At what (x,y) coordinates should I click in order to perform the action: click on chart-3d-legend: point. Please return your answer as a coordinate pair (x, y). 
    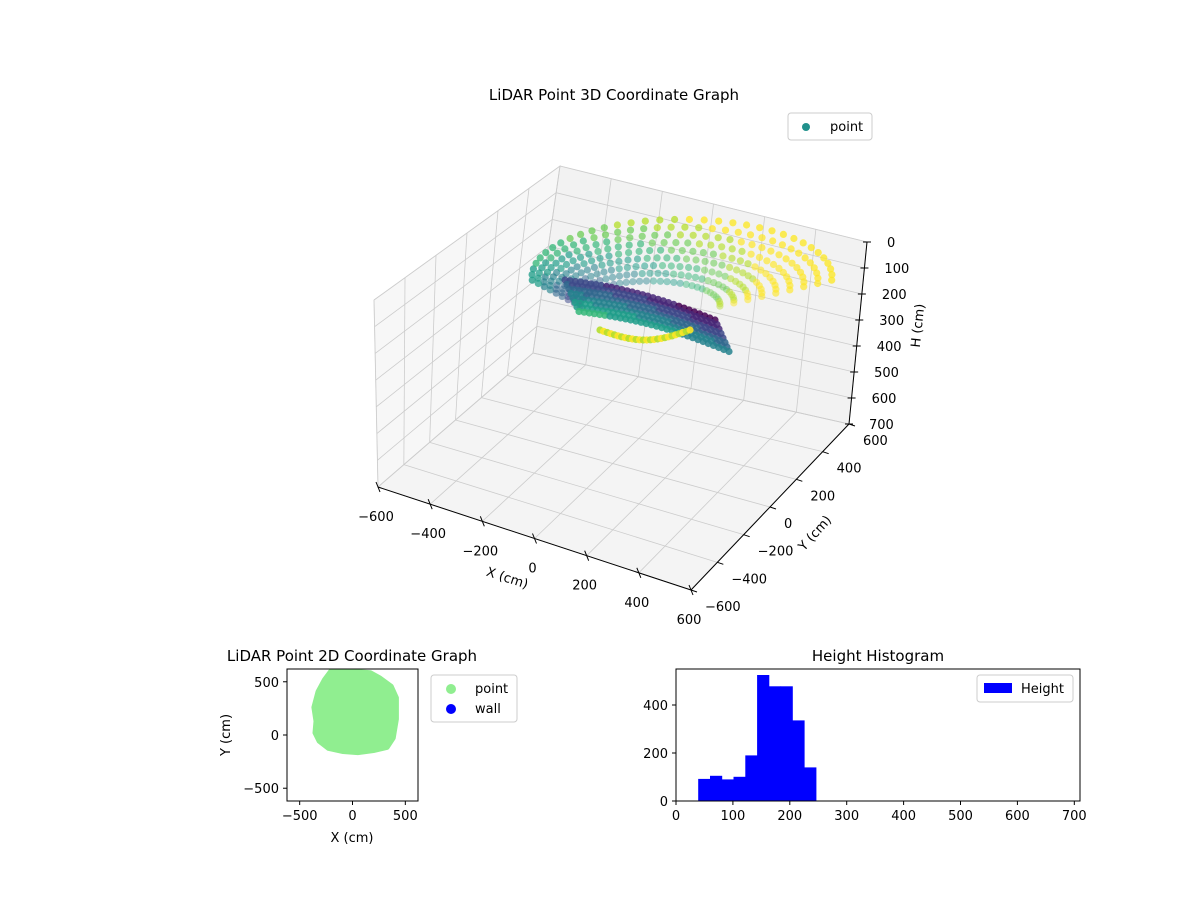
    Looking at the image, I should click on (830, 126).